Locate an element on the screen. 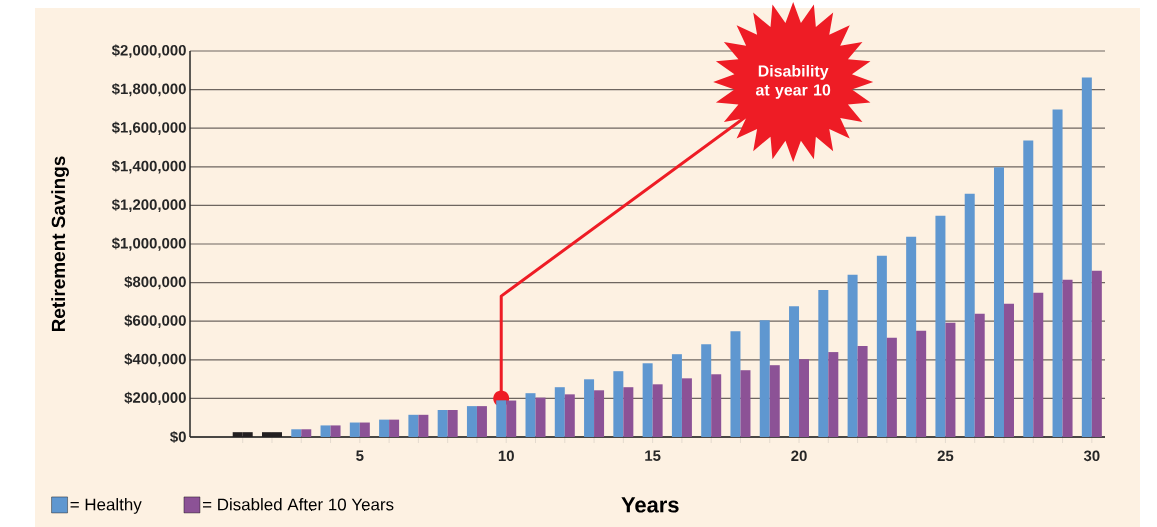 Image resolution: width=1157 pixels, height=527 pixels. annotation: Disability at year 10 is located at coordinates (793, 81).